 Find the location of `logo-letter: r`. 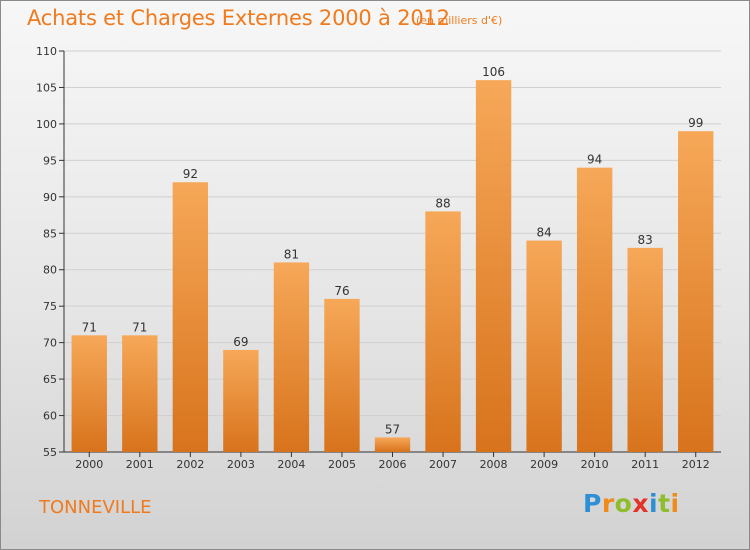

logo-letter: r is located at coordinates (608, 503).